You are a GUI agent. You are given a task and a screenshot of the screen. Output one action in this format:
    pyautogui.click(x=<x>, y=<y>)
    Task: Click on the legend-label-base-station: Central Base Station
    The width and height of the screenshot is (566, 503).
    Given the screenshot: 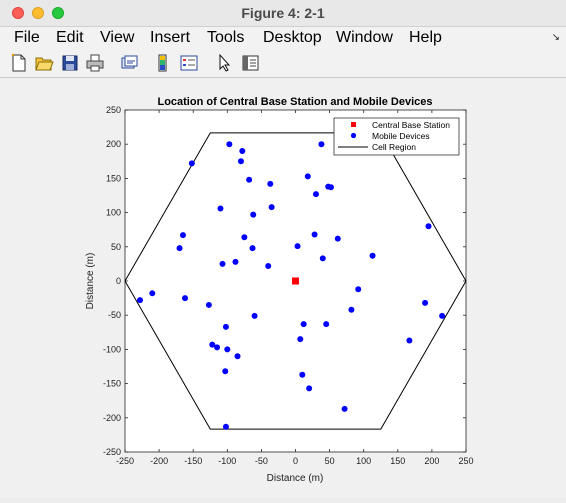 What is the action you would take?
    pyautogui.click(x=411, y=125)
    